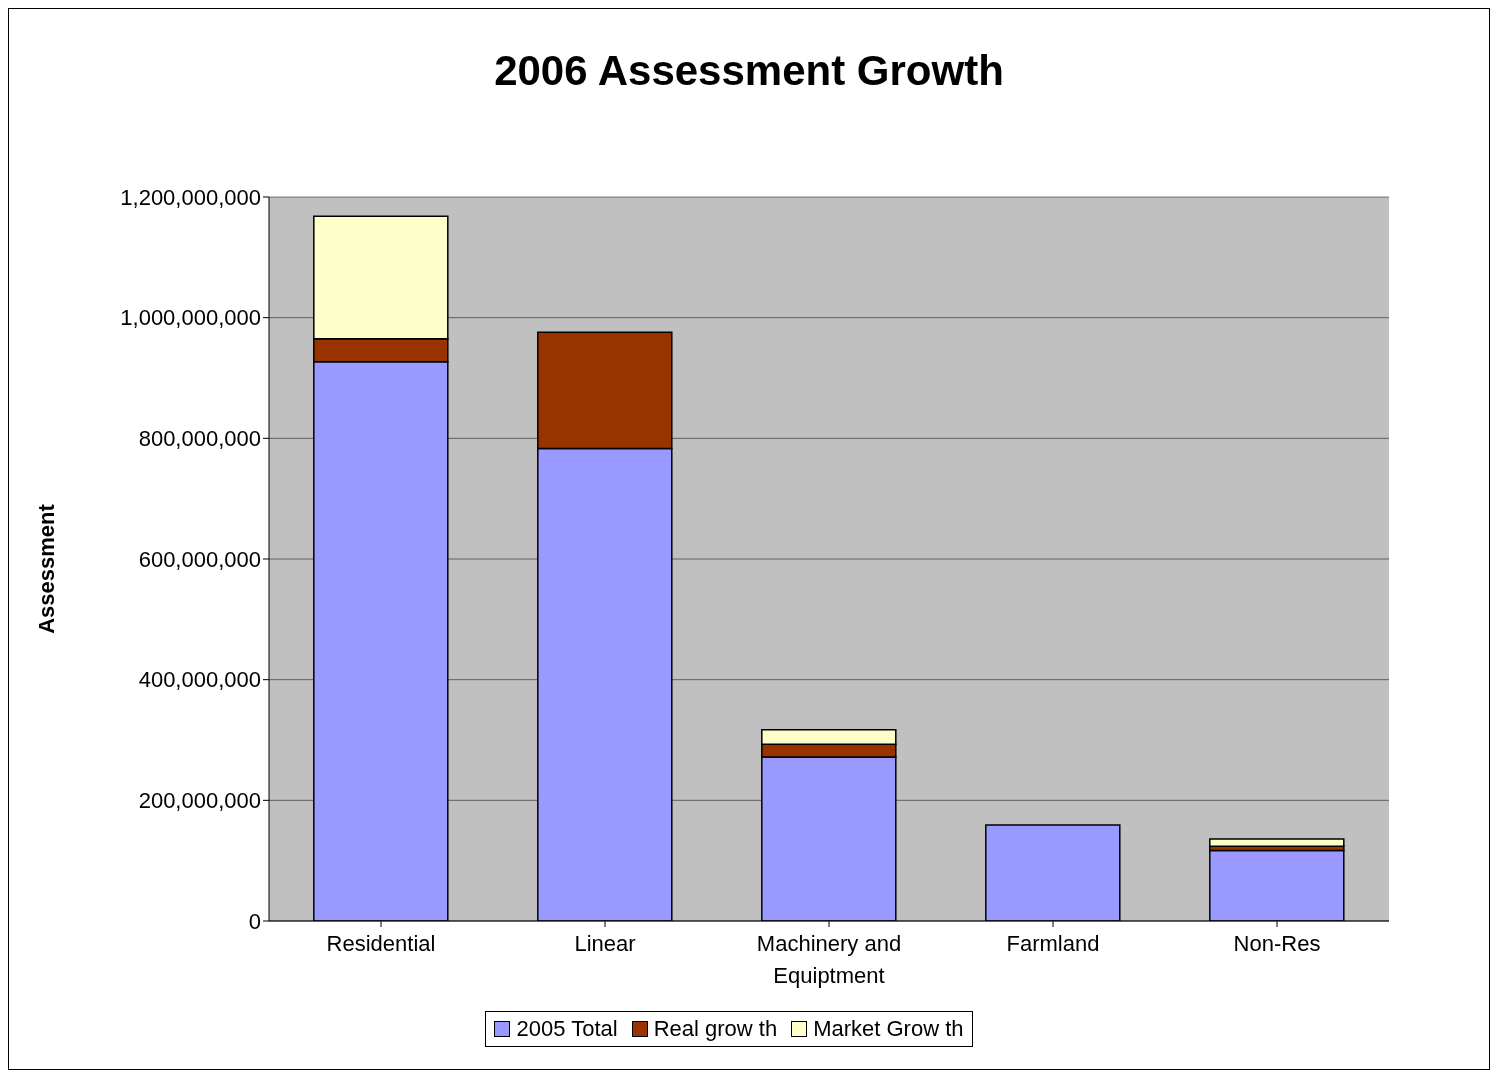 The width and height of the screenshot is (1507, 1083). Describe the element at coordinates (199, 680) in the screenshot. I see `y-tick-label: 400,000,000` at that location.